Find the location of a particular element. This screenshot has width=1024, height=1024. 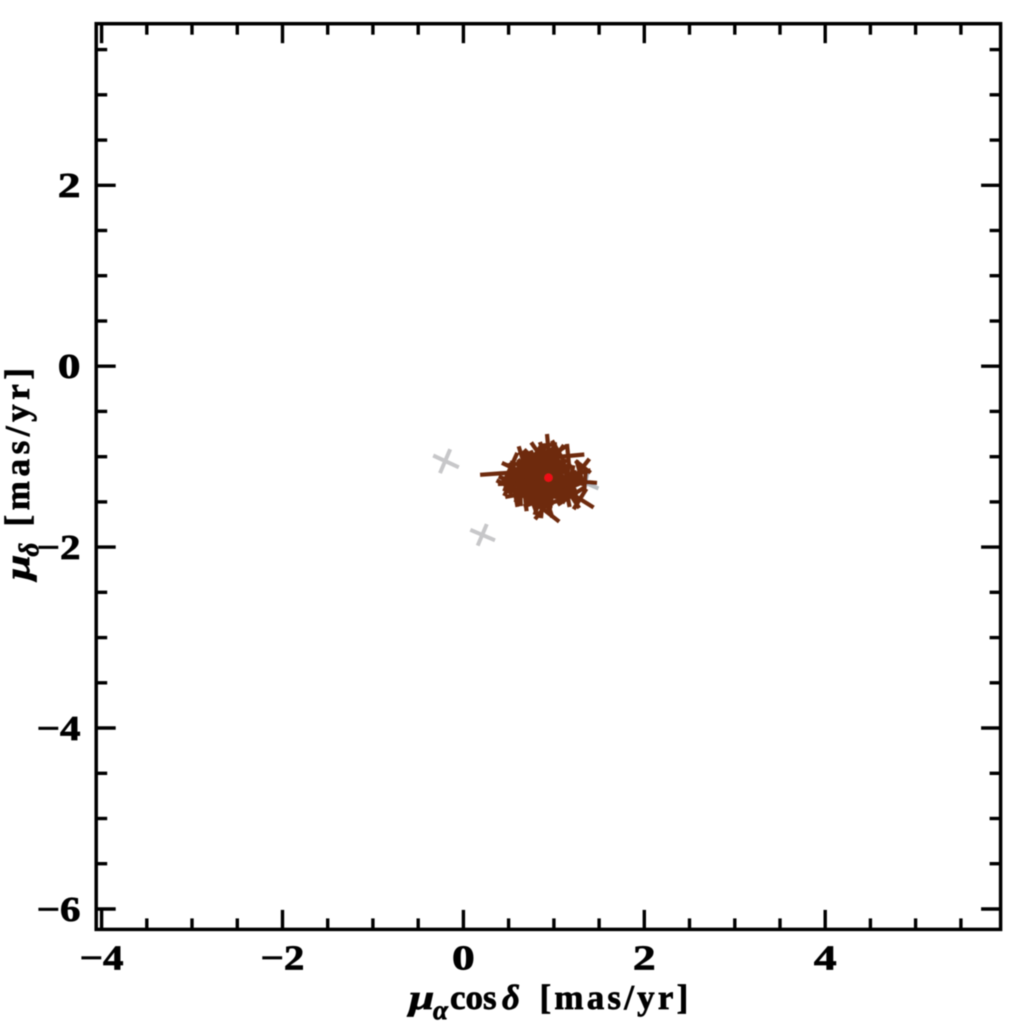

svg-text: −6 is located at coordinates (59, 909).